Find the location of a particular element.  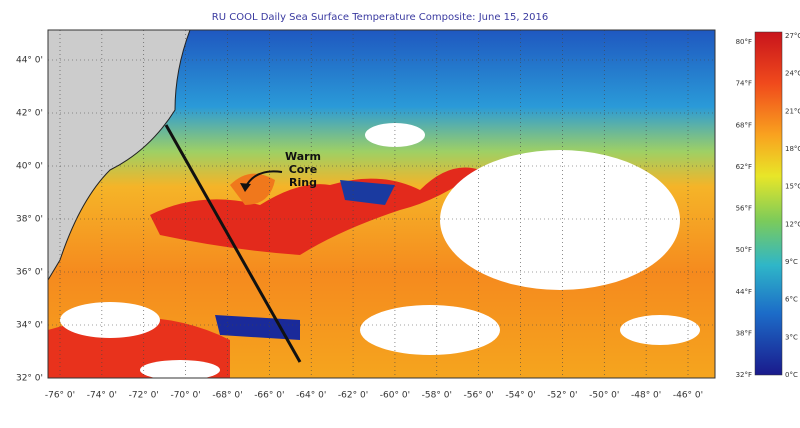

fahrenheit-label: 74°F is located at coordinates (744, 84).